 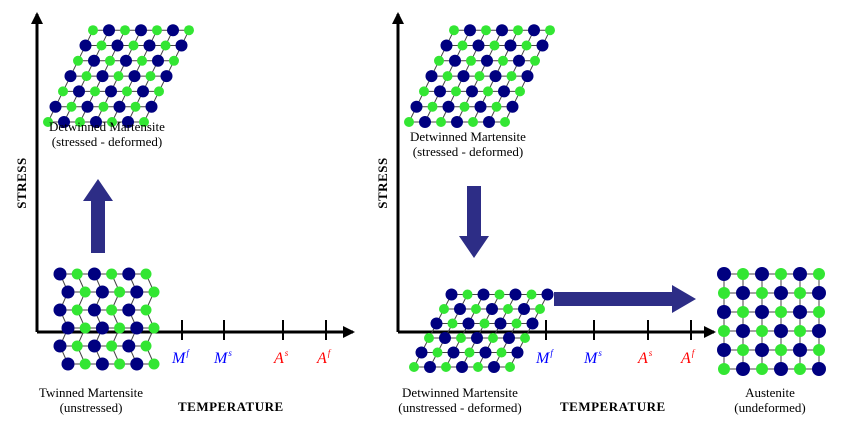 I want to click on right-top-state-line1: Detwinned Martensite, so click(x=468, y=136).